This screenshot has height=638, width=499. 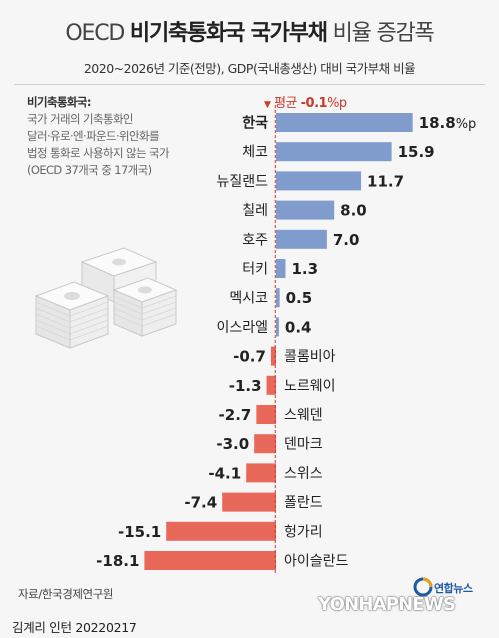 I want to click on value-label: -15.1, so click(x=139, y=532).